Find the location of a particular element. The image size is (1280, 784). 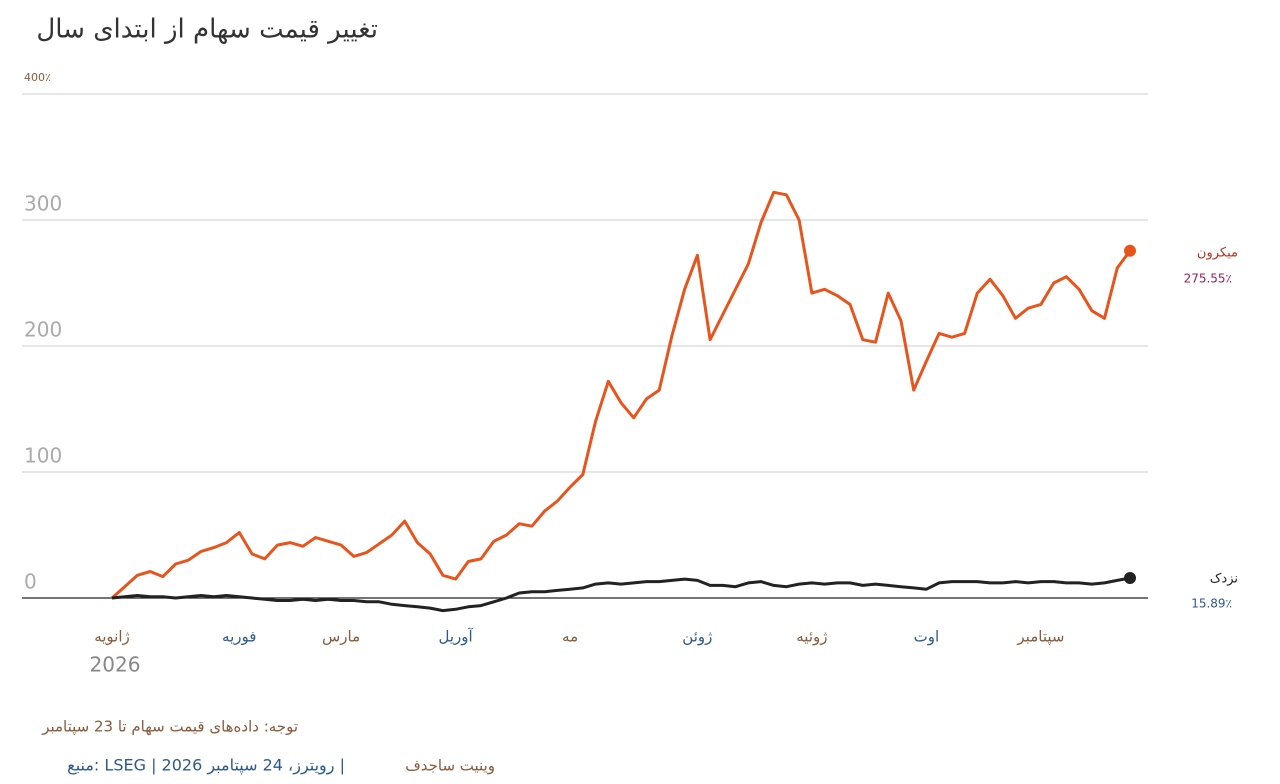

source: منبع: LSEG | رویترز، 24 سپتامبر 2026 | is located at coordinates (206, 766).